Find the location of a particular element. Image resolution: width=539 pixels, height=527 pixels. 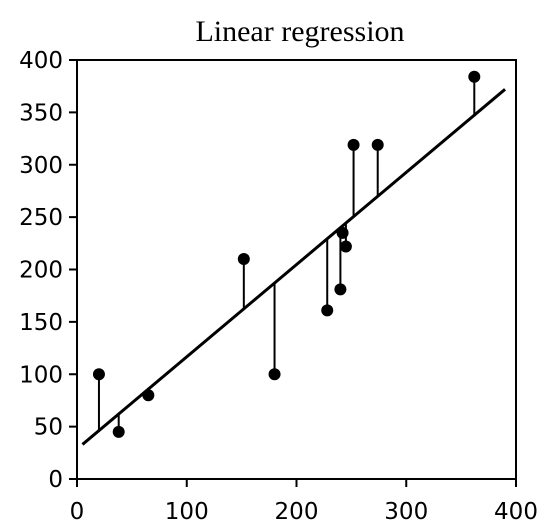

x-axis-tick-label: 300 is located at coordinates (406, 512).